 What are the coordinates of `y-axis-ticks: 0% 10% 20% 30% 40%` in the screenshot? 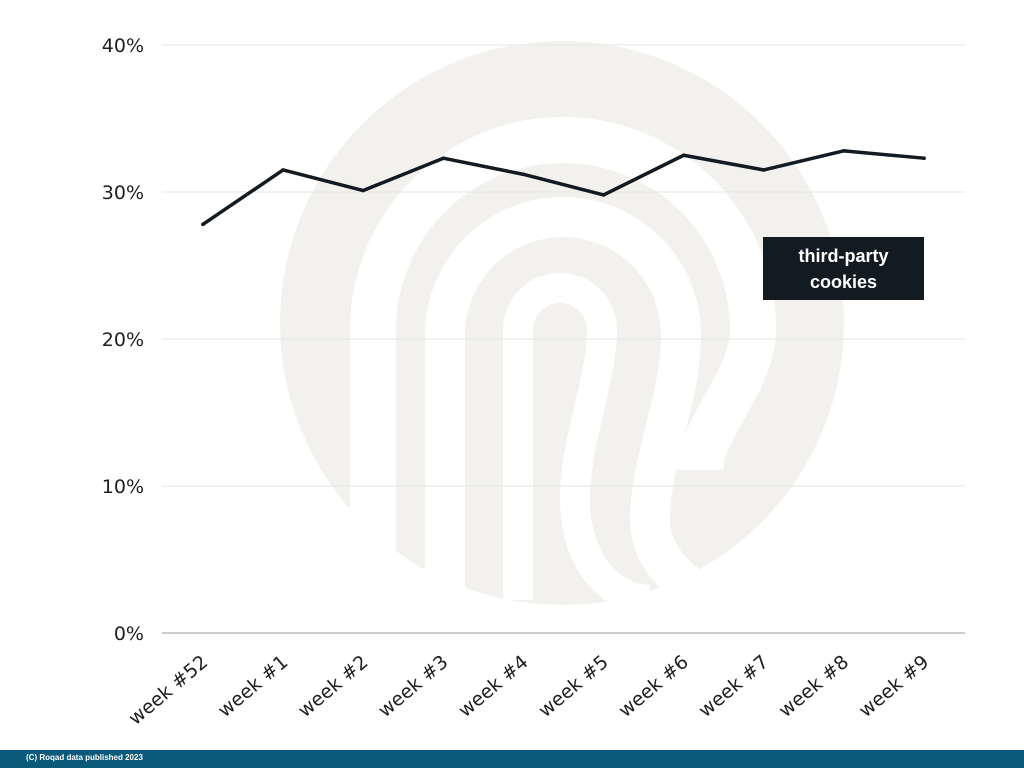 It's located at (123, 340).